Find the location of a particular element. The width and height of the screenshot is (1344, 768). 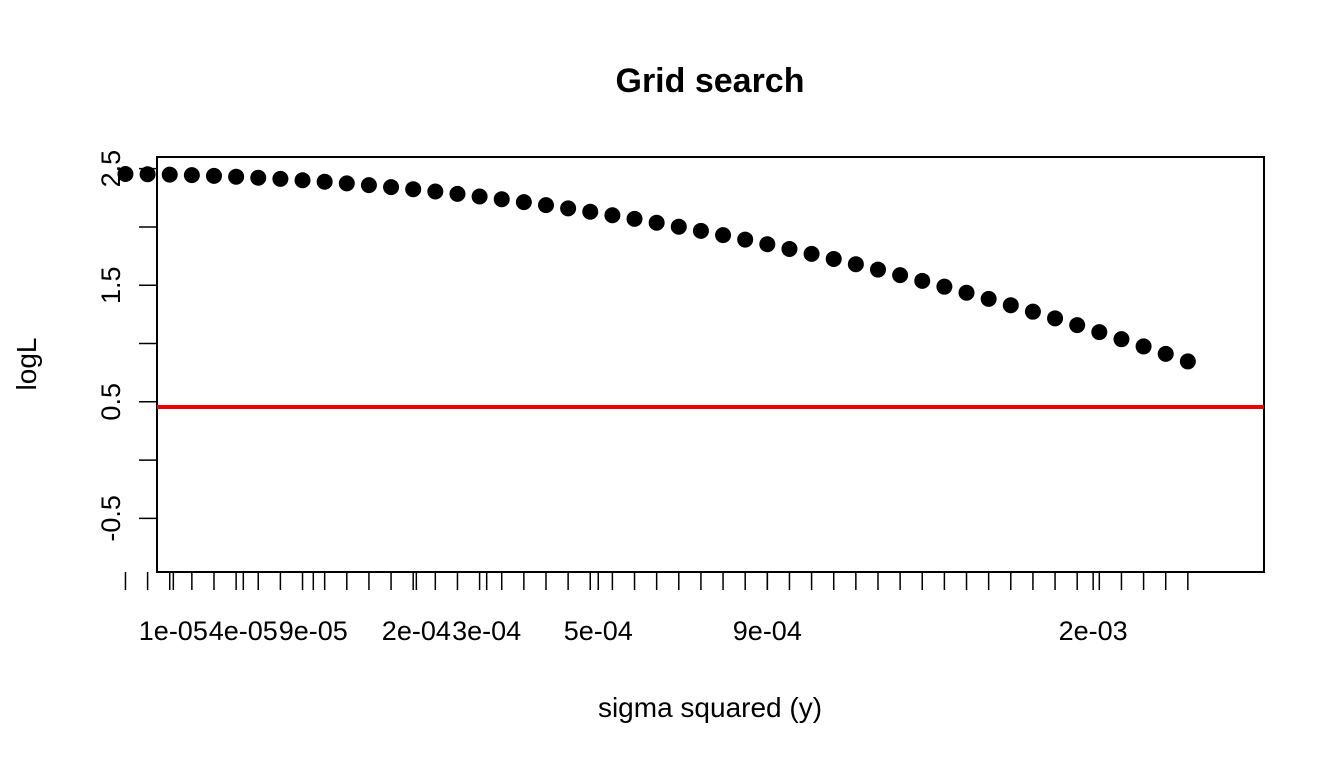

x-tick-label: 9e-04 is located at coordinates (767, 631).